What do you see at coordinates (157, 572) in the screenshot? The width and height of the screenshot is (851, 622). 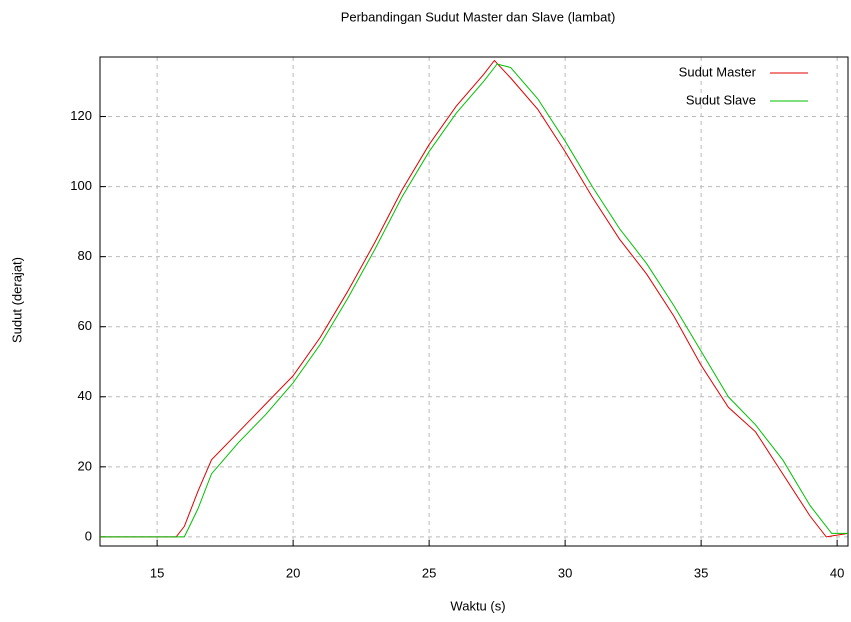 I see `x-tick-label: 15` at bounding box center [157, 572].